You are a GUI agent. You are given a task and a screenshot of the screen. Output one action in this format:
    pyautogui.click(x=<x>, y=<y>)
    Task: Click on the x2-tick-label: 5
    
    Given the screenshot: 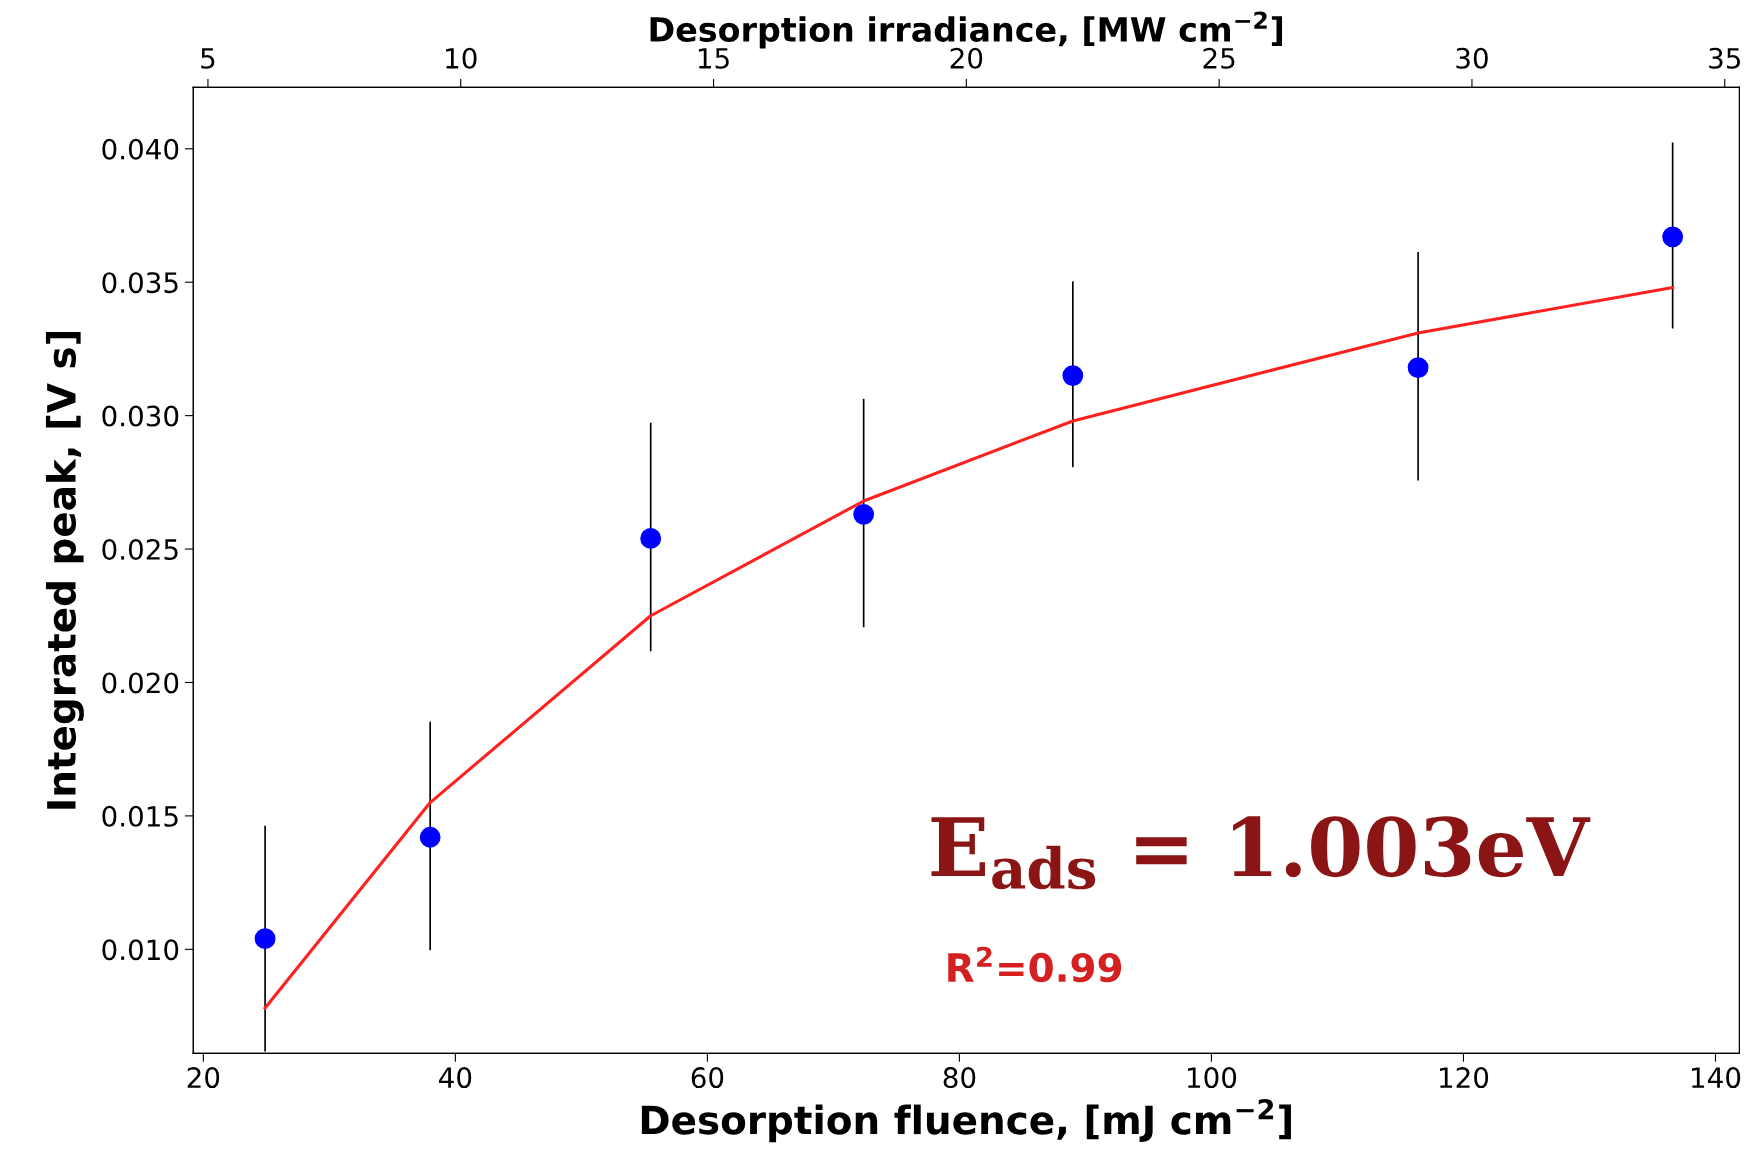 What is the action you would take?
    pyautogui.click(x=208, y=58)
    